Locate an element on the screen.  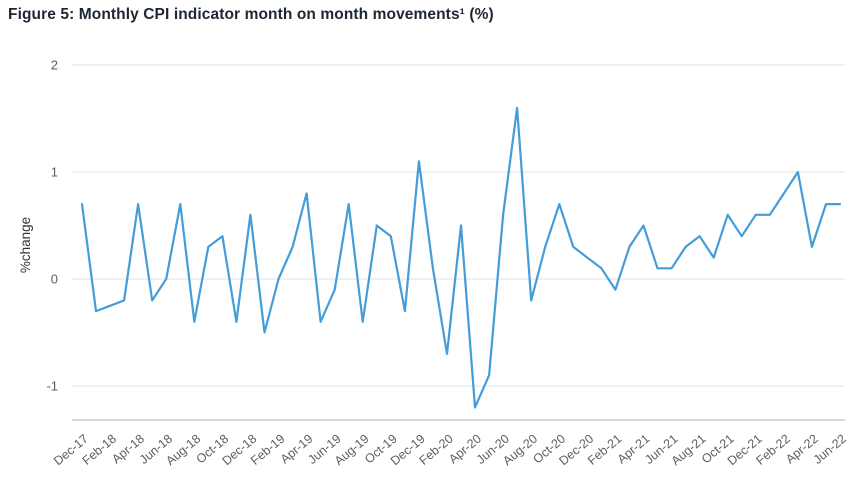
y-tick-label: 1 is located at coordinates (54, 172).